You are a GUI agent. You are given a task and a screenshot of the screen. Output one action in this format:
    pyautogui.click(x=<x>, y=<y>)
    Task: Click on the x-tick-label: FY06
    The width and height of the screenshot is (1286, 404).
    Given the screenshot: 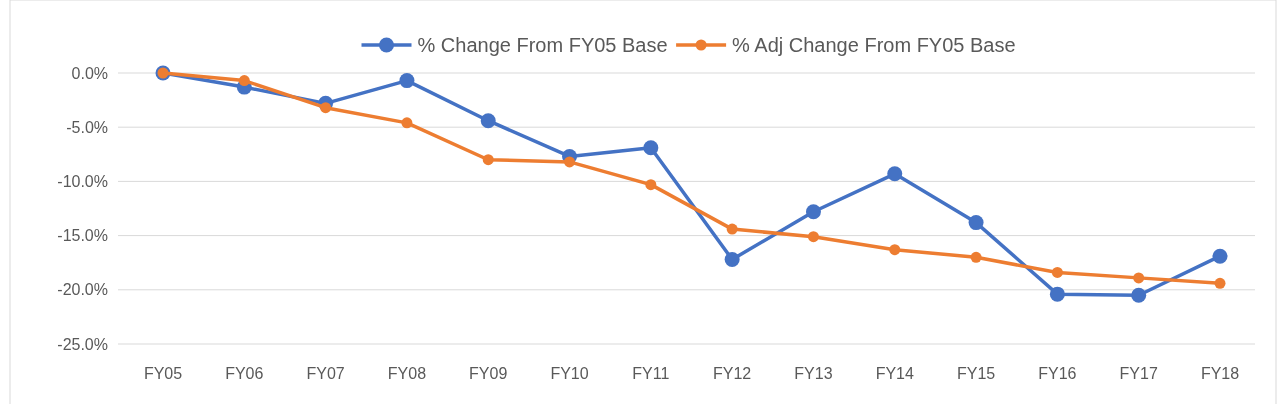 What is the action you would take?
    pyautogui.click(x=244, y=373)
    